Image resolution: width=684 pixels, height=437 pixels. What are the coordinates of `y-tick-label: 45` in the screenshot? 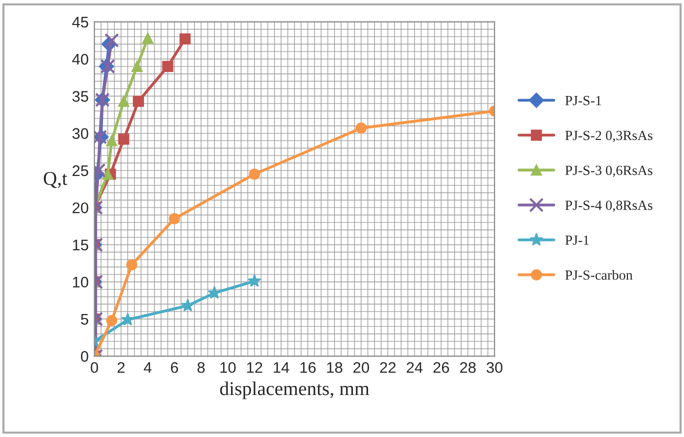 It's located at (80, 22).